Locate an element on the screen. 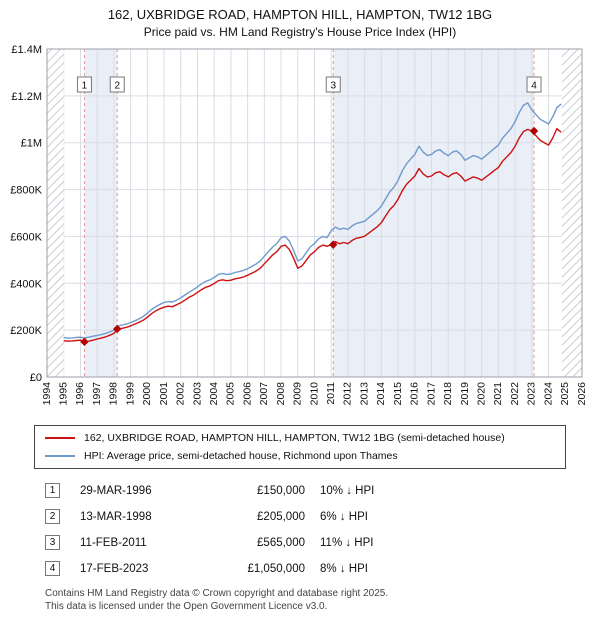  x-tick-label: 2024 is located at coordinates (548, 394).